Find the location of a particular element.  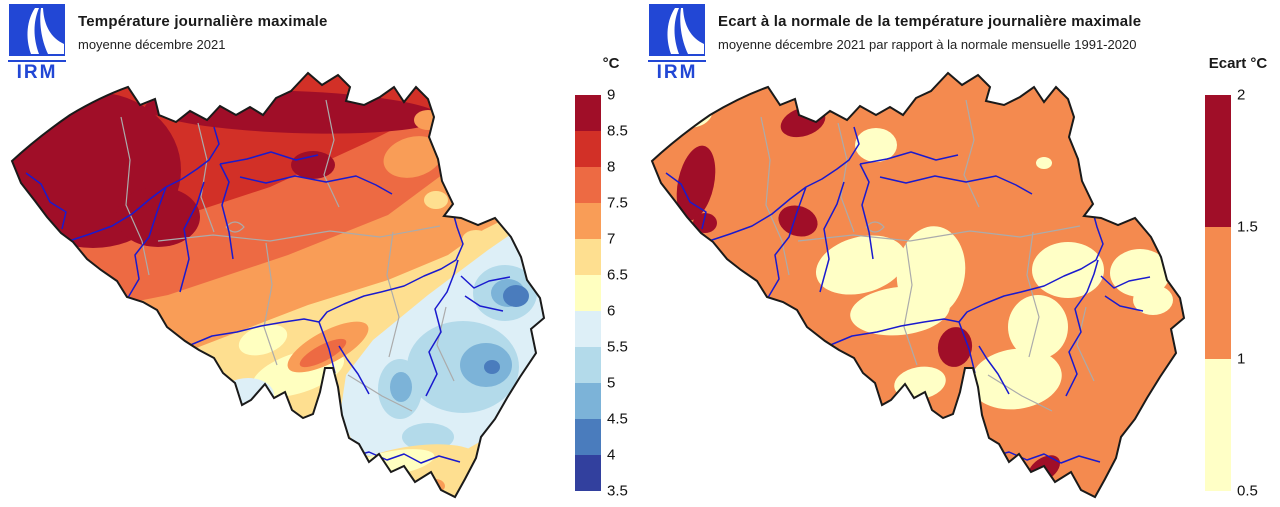

left-colorbar: 9 8.5 8 7.5 7 6.5 6 5.5 5 4.5 4 3.5 is located at coordinates (601, 293).